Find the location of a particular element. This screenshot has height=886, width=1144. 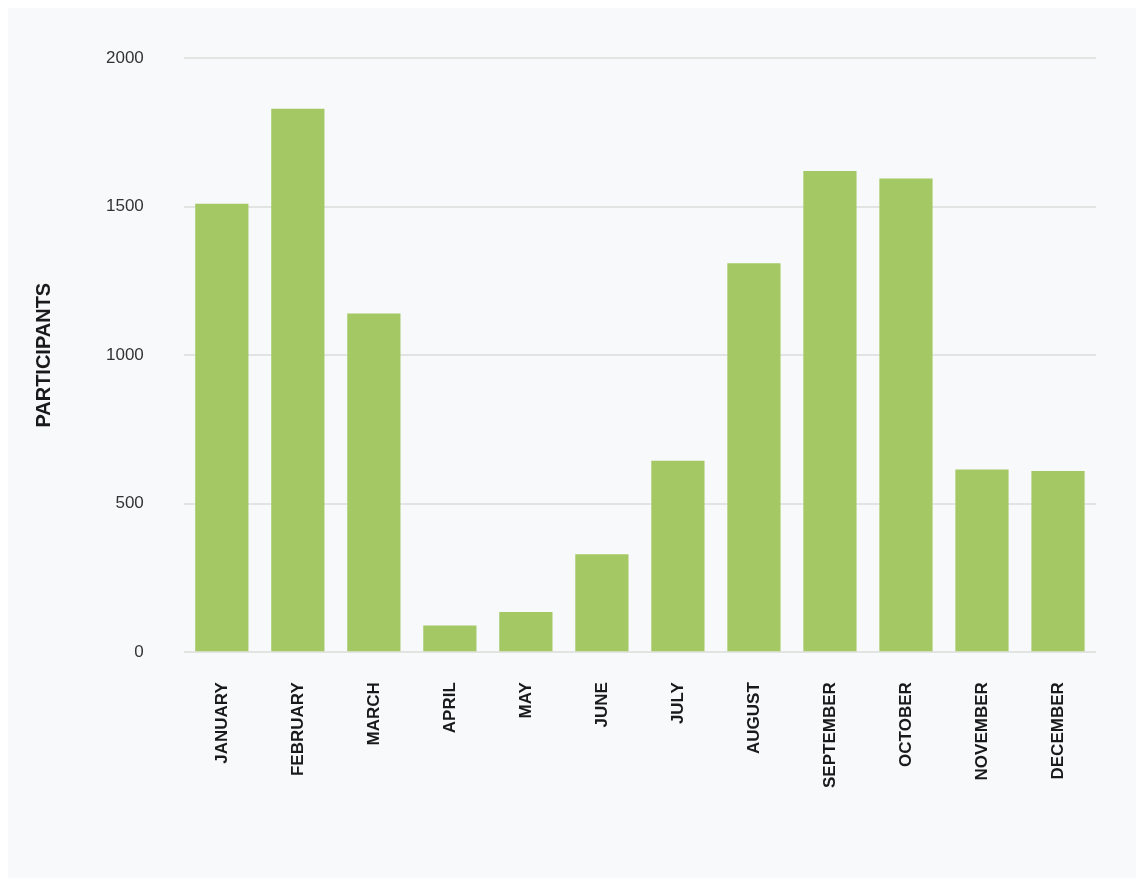

x-tick-label: APRIL is located at coordinates (449, 708).